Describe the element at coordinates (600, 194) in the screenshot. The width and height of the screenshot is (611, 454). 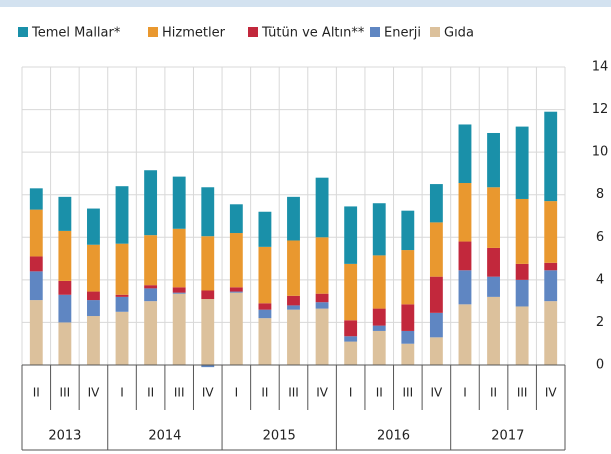
I see `y-tick-label: 8` at that location.